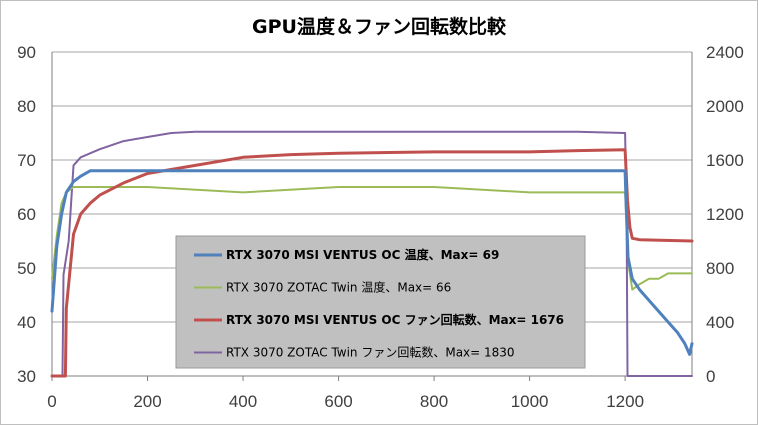 The height and width of the screenshot is (425, 758). What do you see at coordinates (26, 376) in the screenshot?
I see `y-left-tick-label: 30` at bounding box center [26, 376].